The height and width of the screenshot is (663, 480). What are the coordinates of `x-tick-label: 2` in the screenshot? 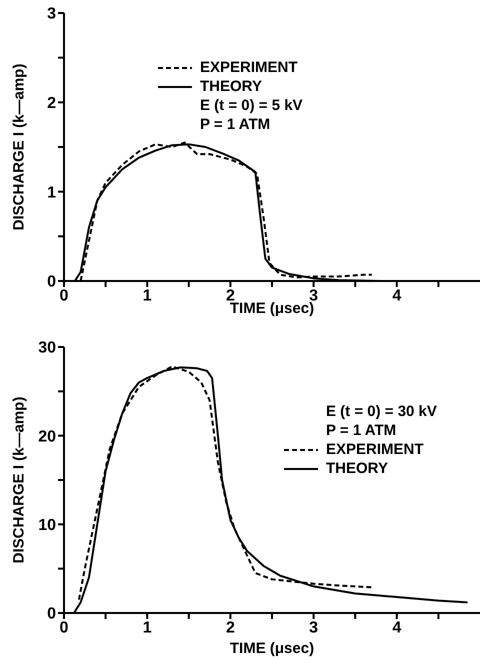 It's located at (230, 627).